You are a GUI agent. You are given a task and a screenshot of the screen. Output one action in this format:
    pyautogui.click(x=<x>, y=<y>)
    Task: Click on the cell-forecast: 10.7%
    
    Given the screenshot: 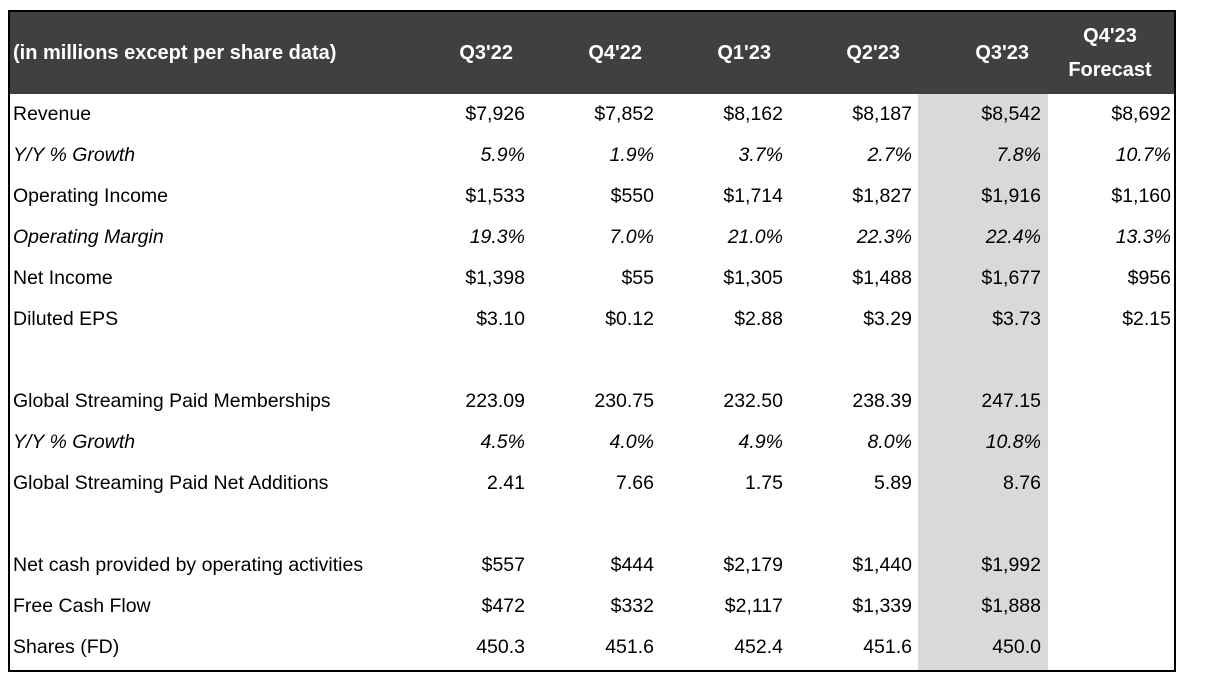 What is the action you would take?
    pyautogui.click(x=1143, y=155)
    